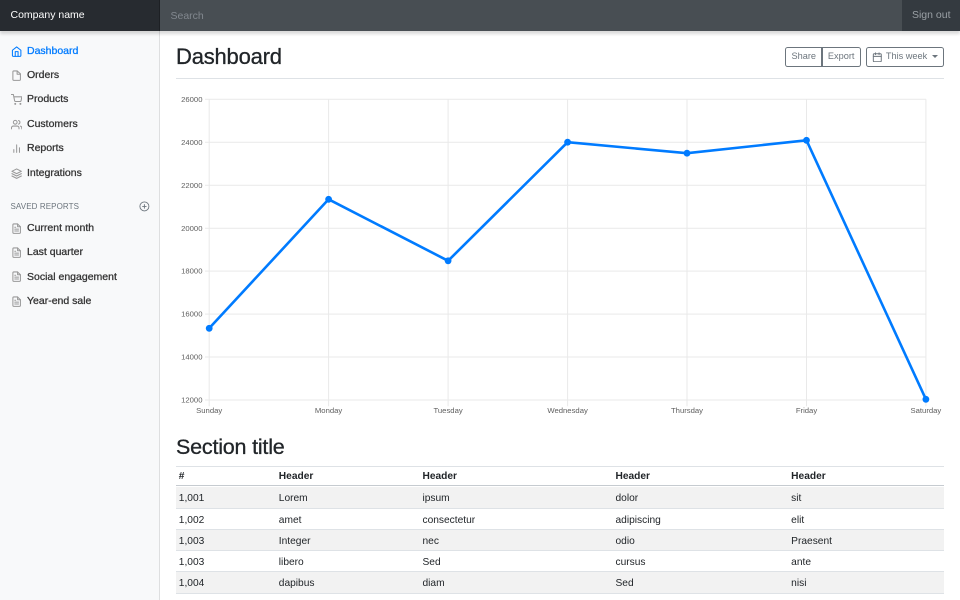 This screenshot has width=960, height=600. I want to click on svg-text: Monday, so click(329, 410).